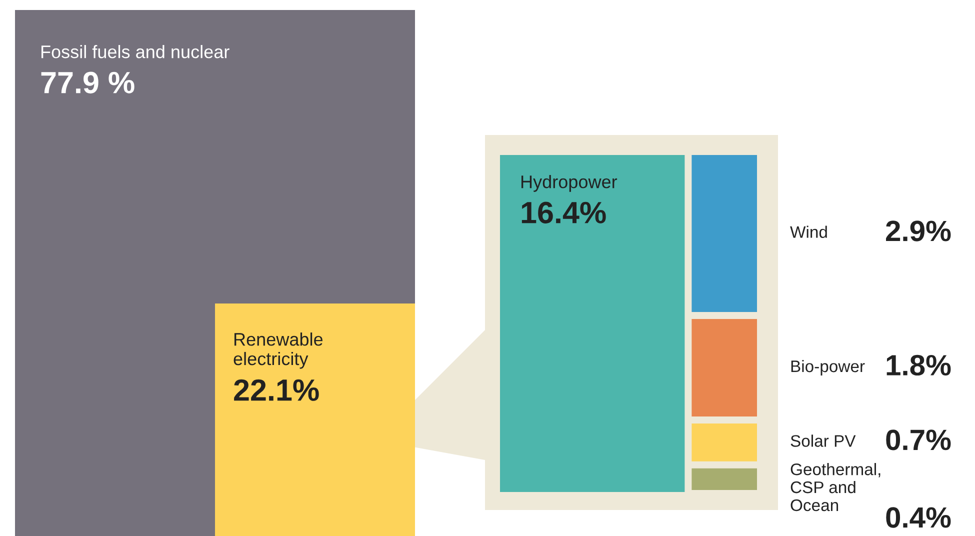 This screenshot has height=536, width=975. What do you see at coordinates (918, 517) in the screenshot?
I see `data-label: 0.4%` at bounding box center [918, 517].